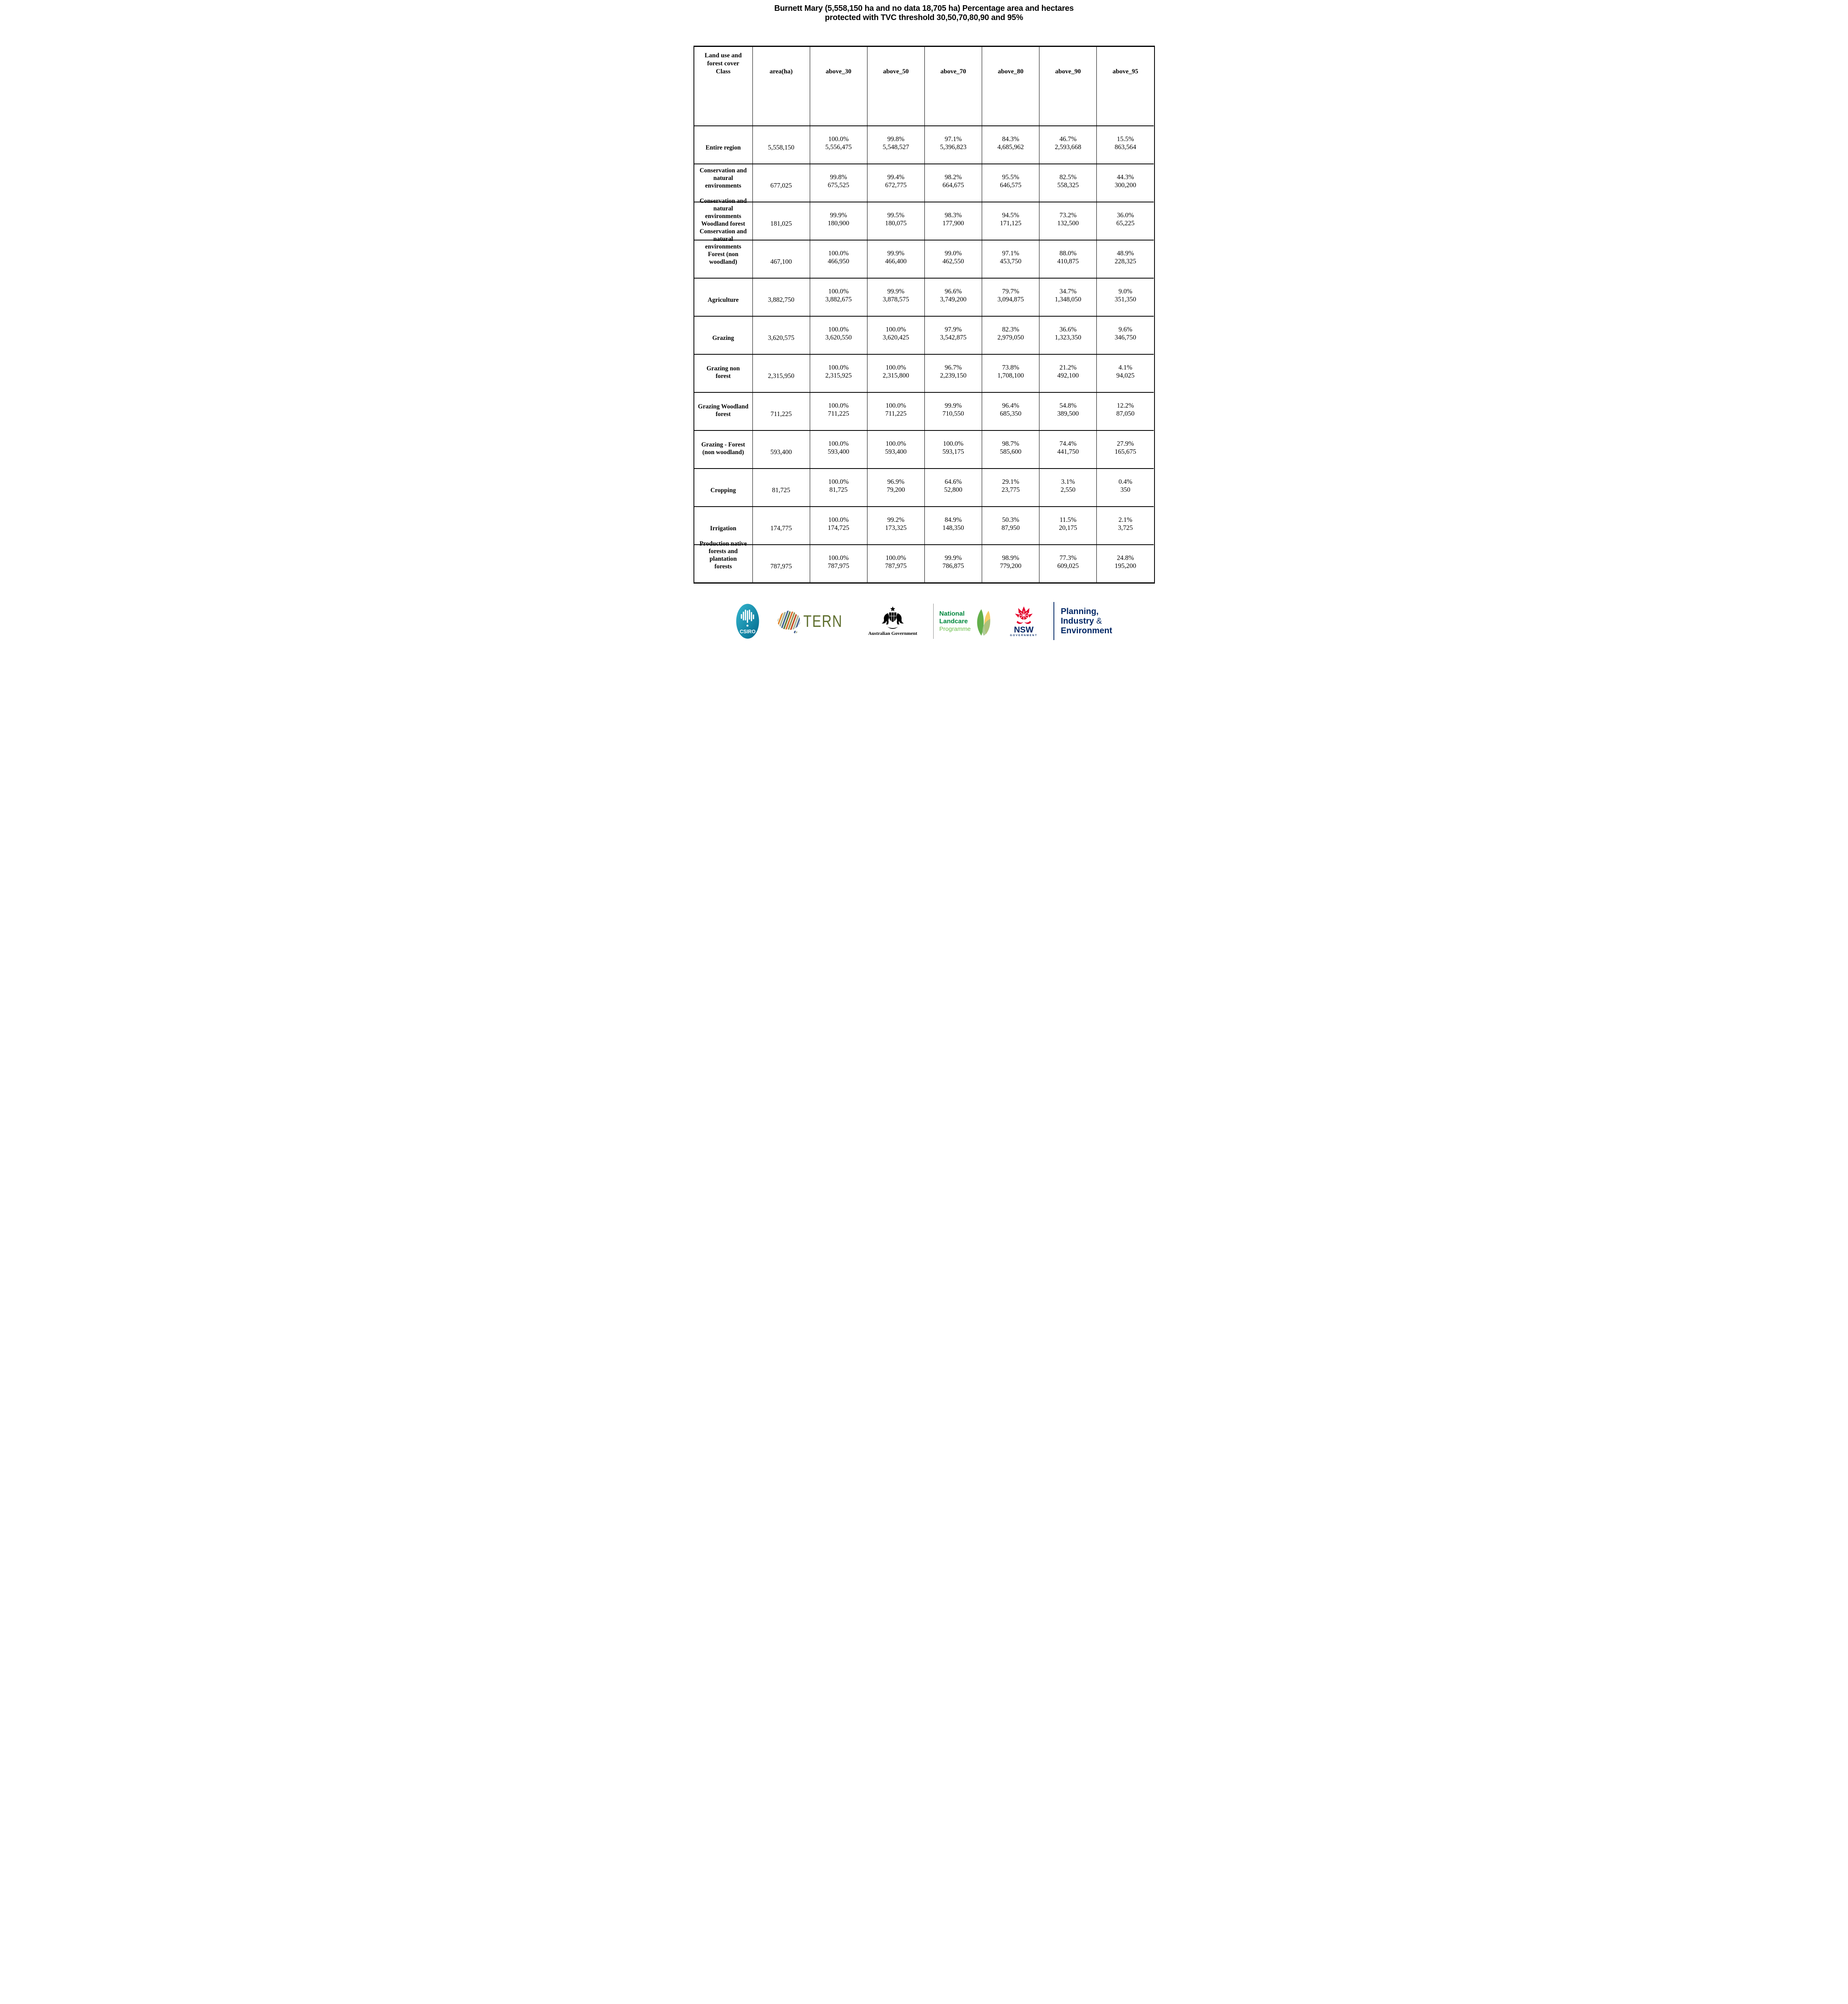 Image resolution: width=1848 pixels, height=2004 pixels. What do you see at coordinates (1010, 147) in the screenshot?
I see `hectares-value: 4,685,962` at bounding box center [1010, 147].